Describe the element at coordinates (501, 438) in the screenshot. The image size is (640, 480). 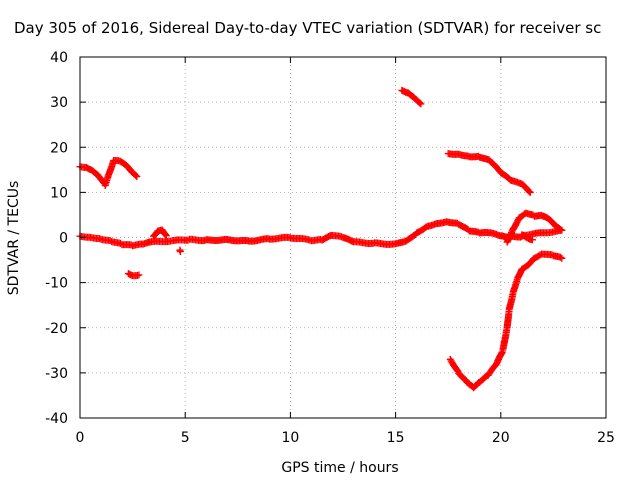
I see `x-tick-label: 20` at that location.